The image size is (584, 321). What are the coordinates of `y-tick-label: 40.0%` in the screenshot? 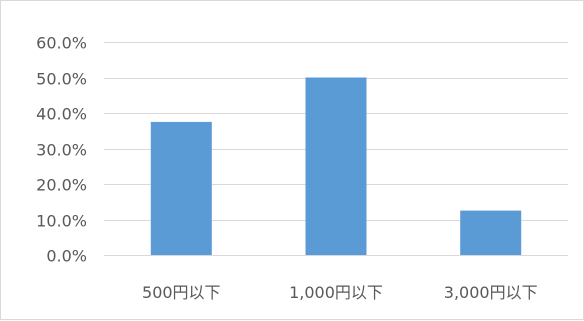 It's located at (61, 114).